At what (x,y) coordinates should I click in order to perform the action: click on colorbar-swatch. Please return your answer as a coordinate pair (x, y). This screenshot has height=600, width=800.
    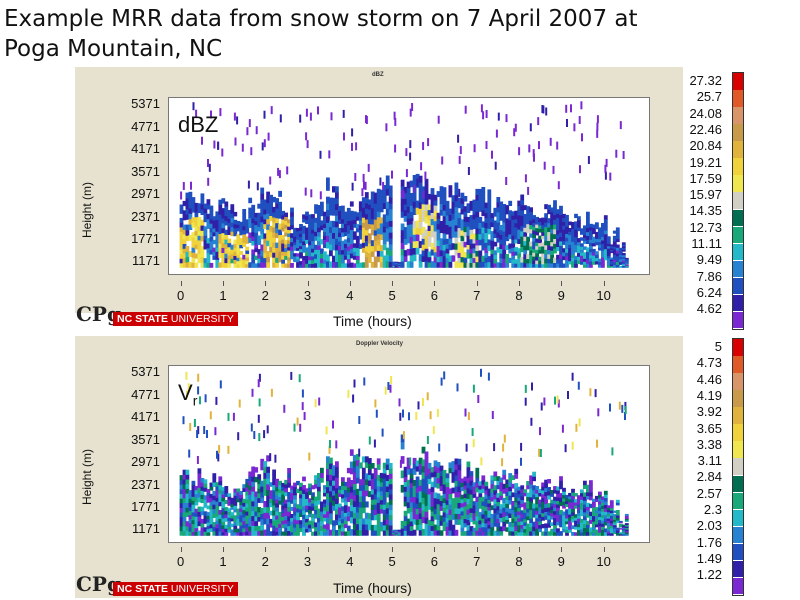
    Looking at the image, I should click on (738, 166).